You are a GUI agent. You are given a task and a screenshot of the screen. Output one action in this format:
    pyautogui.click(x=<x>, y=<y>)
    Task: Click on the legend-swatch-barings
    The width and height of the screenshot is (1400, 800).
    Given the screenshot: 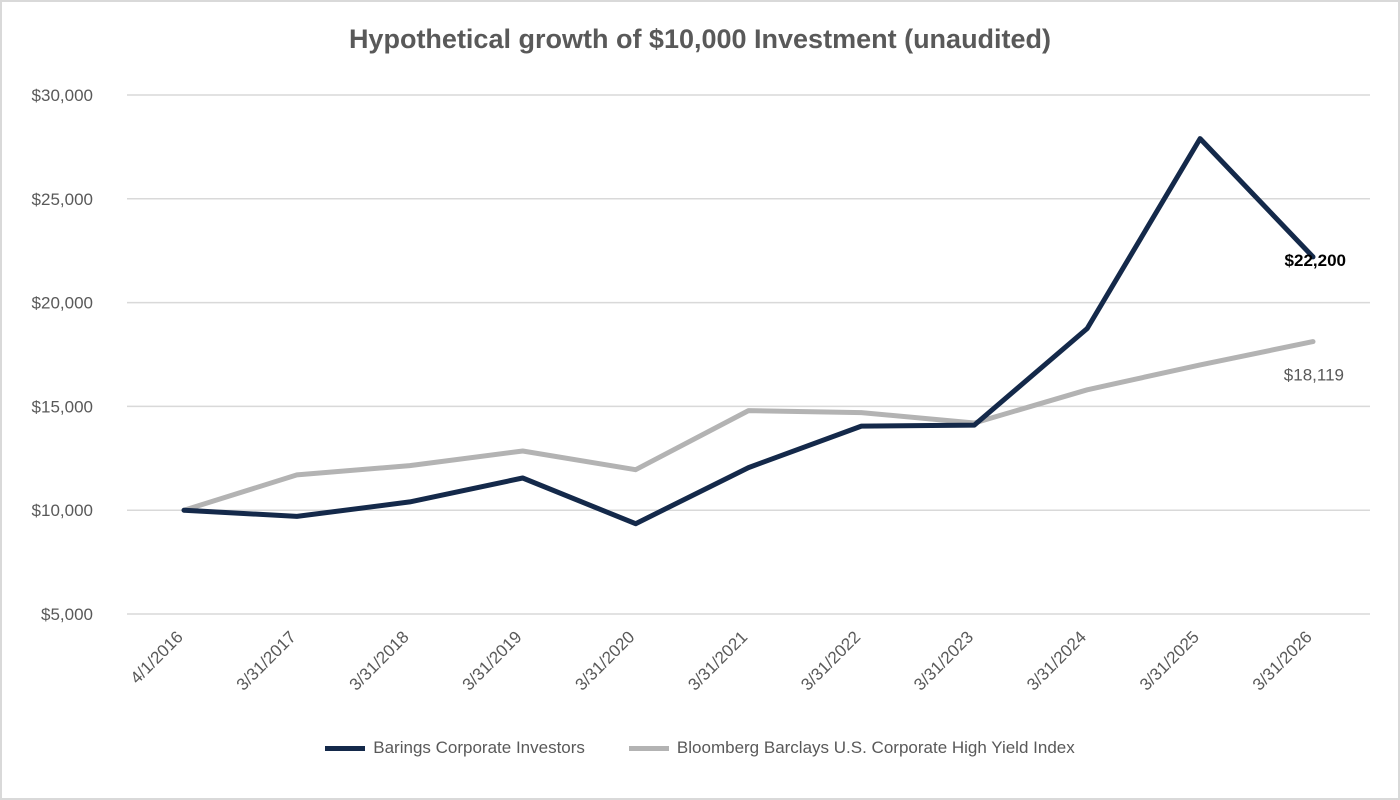 What is the action you would take?
    pyautogui.click(x=345, y=748)
    